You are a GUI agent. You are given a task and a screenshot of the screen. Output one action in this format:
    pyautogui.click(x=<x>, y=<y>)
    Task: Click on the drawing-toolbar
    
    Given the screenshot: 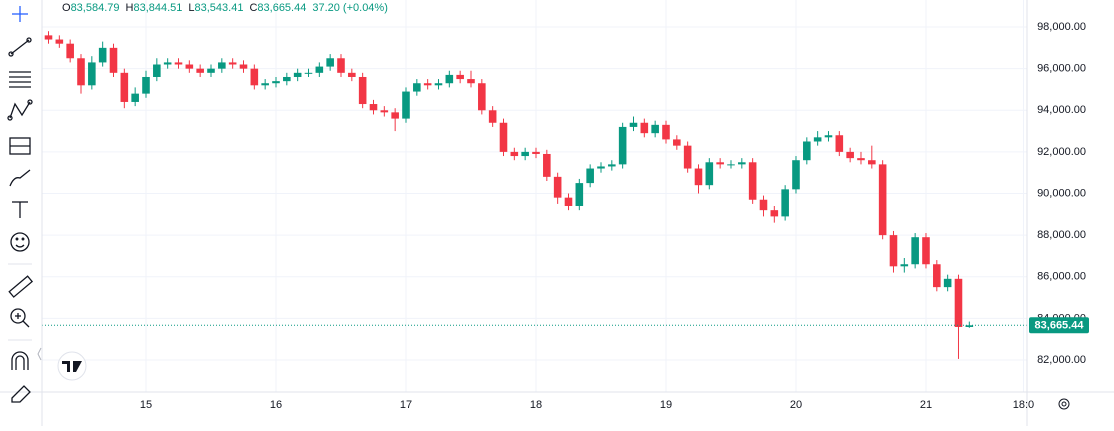 What is the action you would take?
    pyautogui.click(x=24, y=204)
    